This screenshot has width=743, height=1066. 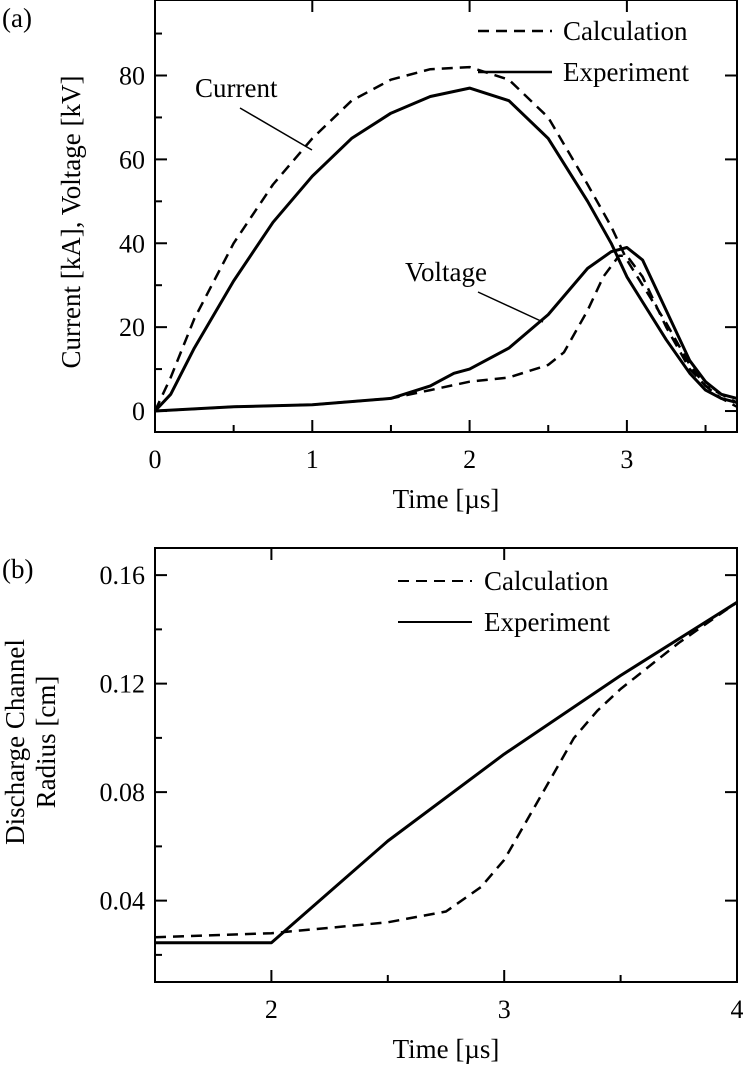 I want to click on panel-a-label: (a), so click(x=17, y=18).